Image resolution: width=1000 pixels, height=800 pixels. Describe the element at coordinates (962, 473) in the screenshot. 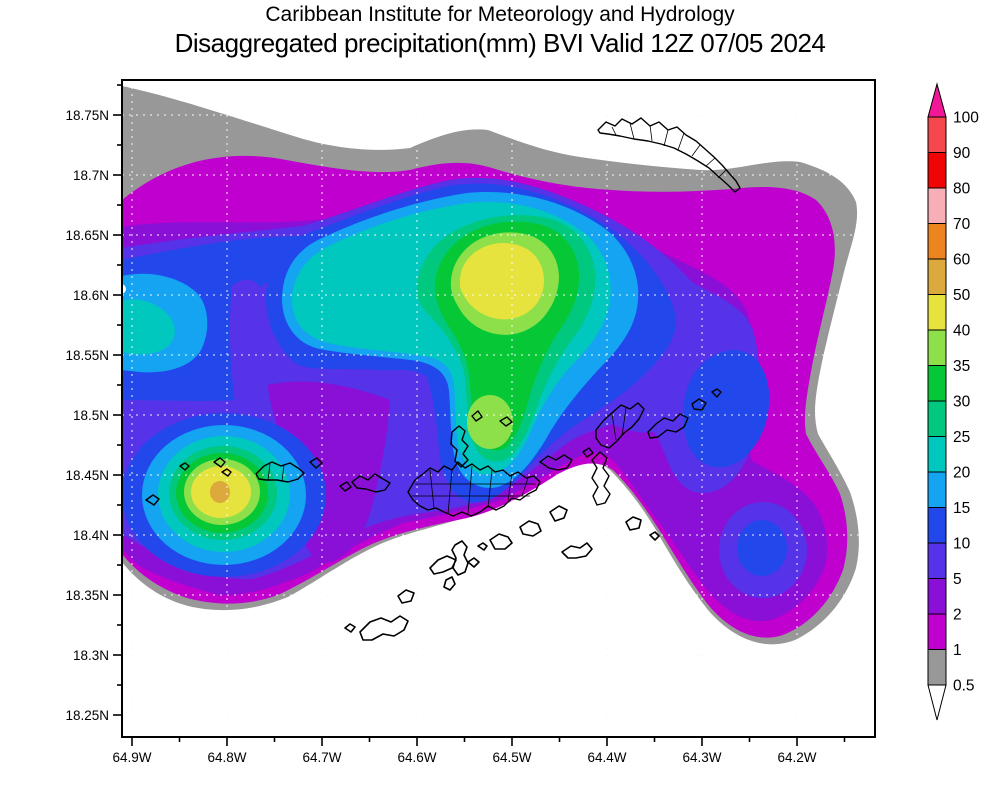

I see `colorbar-tick-label: 20` at that location.